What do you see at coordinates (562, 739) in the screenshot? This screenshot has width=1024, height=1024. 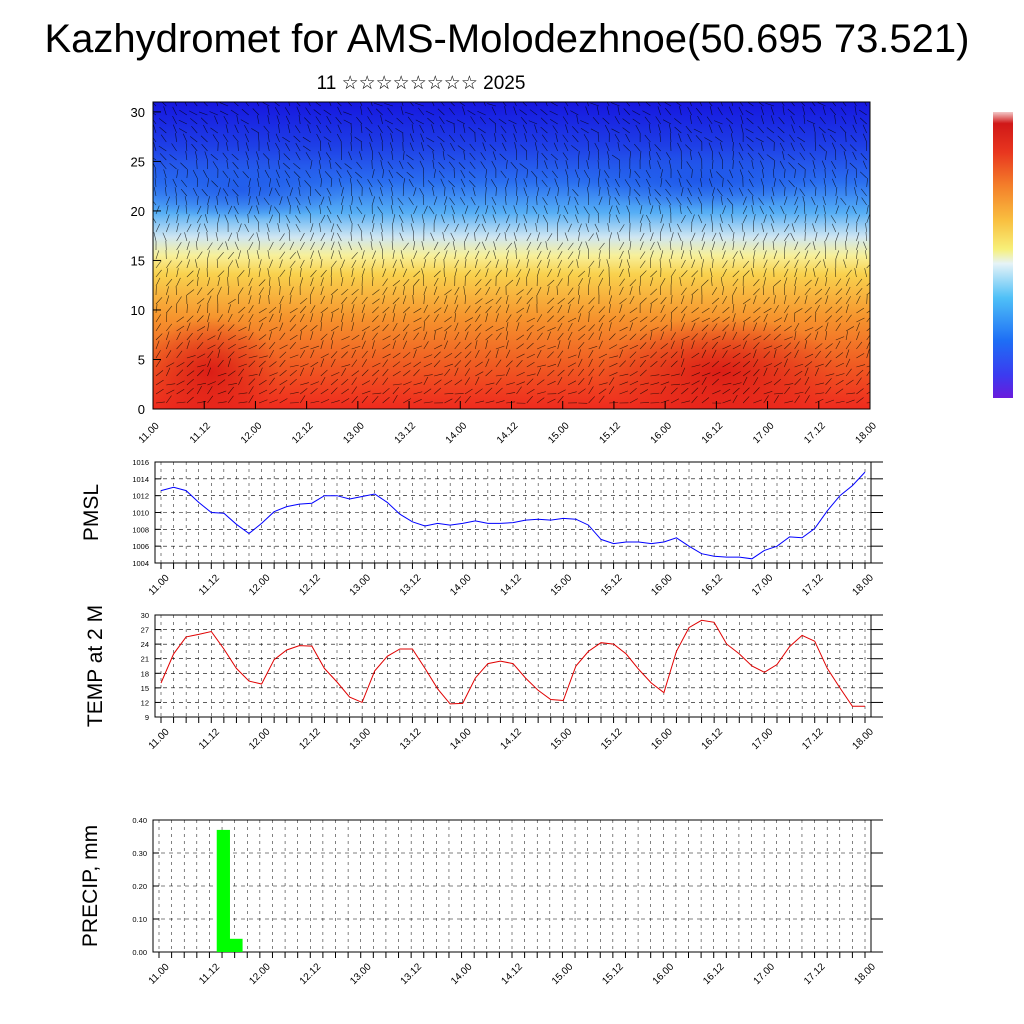 I see `x-tick-label: 15.00` at bounding box center [562, 739].